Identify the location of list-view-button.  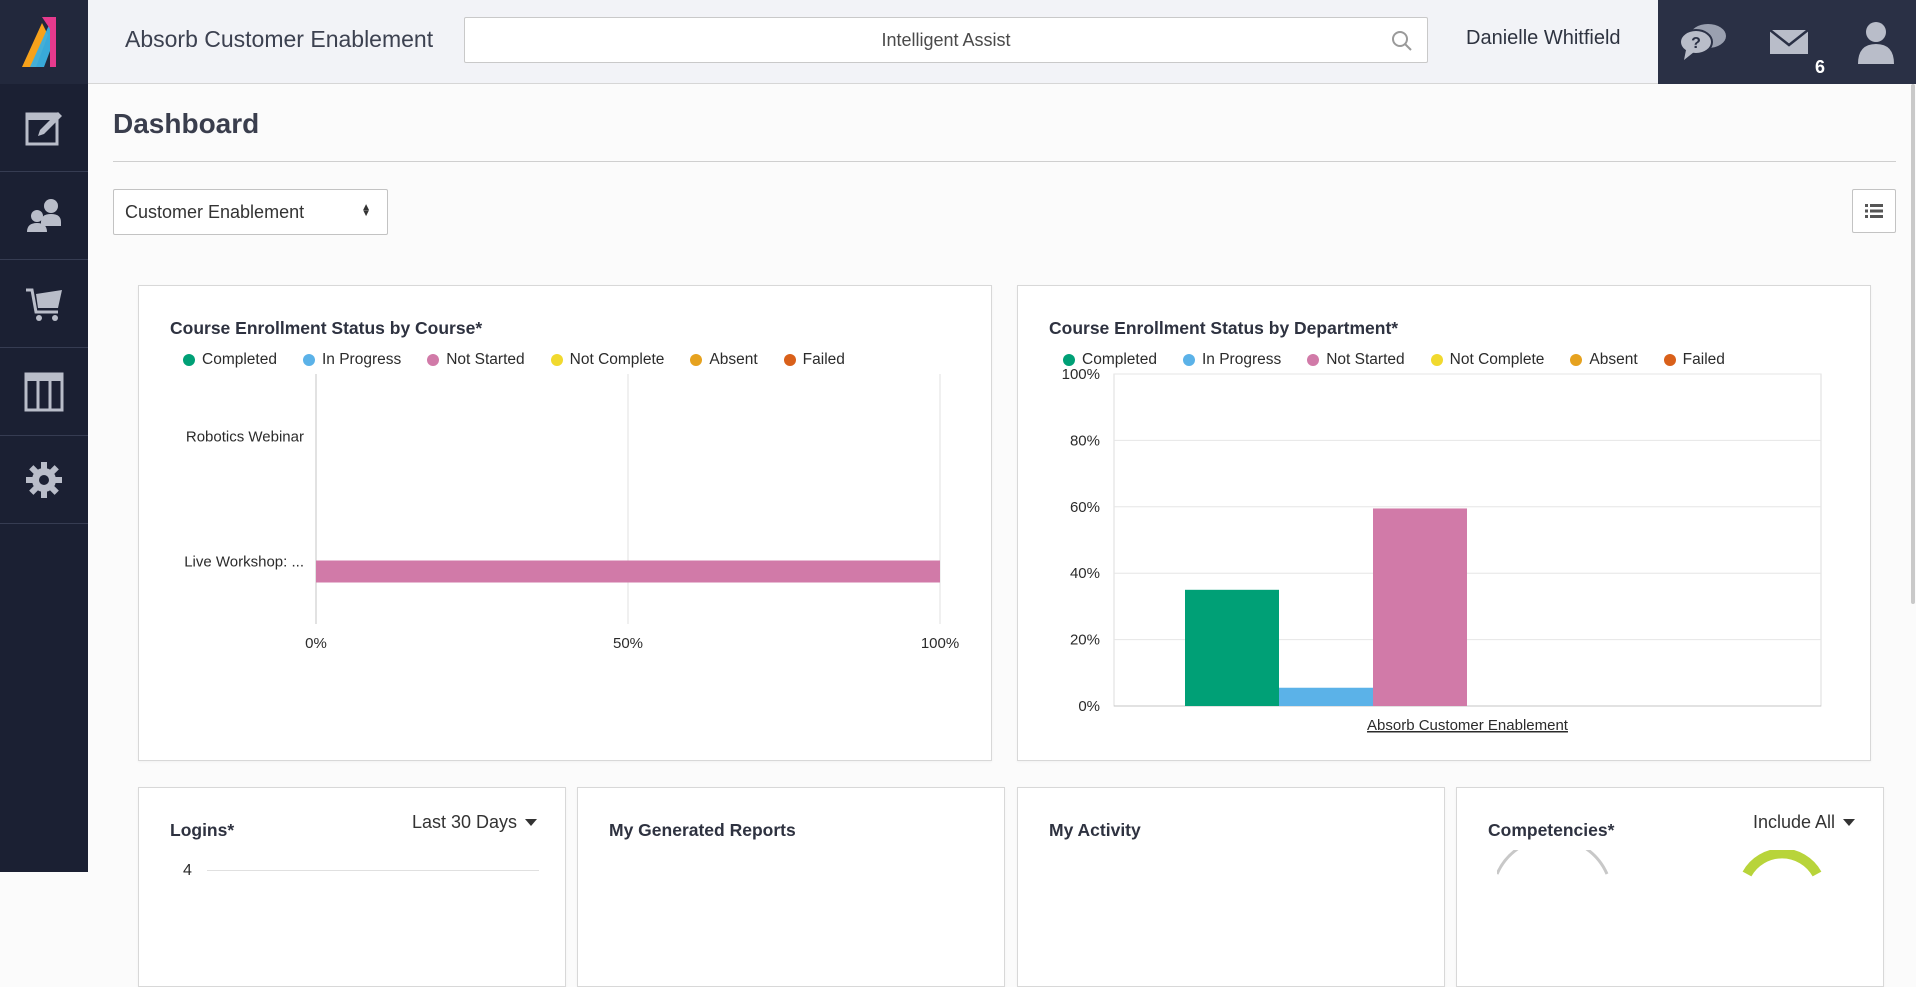
(1874, 211).